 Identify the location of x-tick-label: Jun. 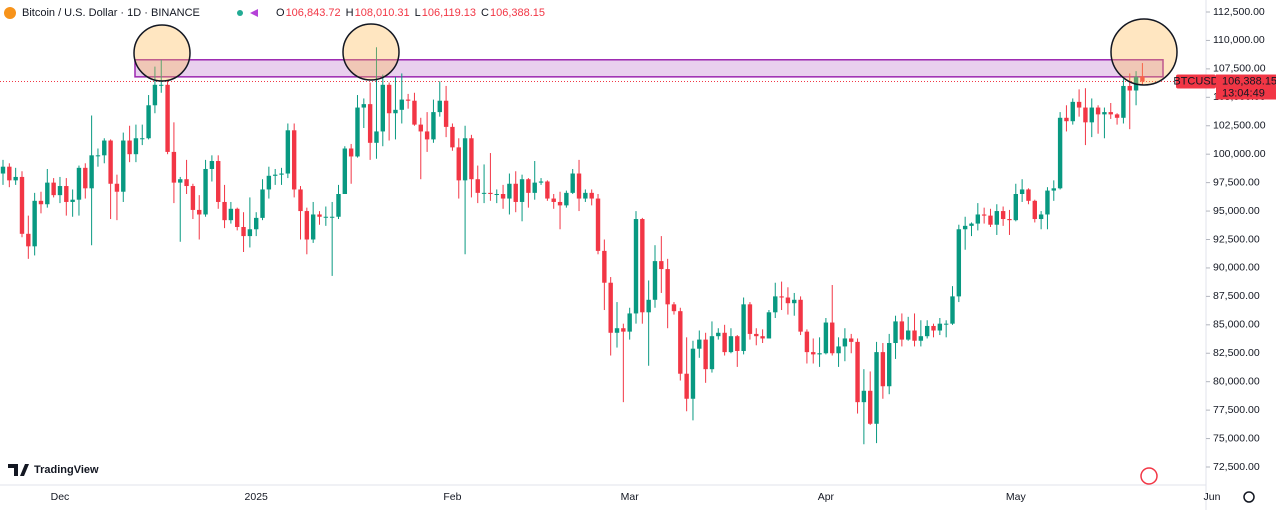
(1212, 497).